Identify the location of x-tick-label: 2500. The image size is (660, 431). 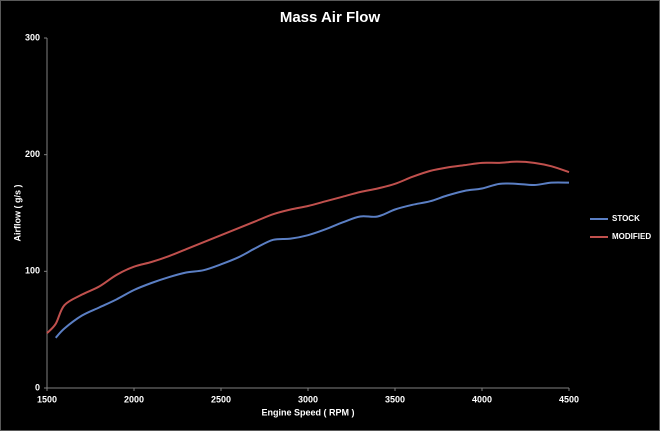
(221, 399).